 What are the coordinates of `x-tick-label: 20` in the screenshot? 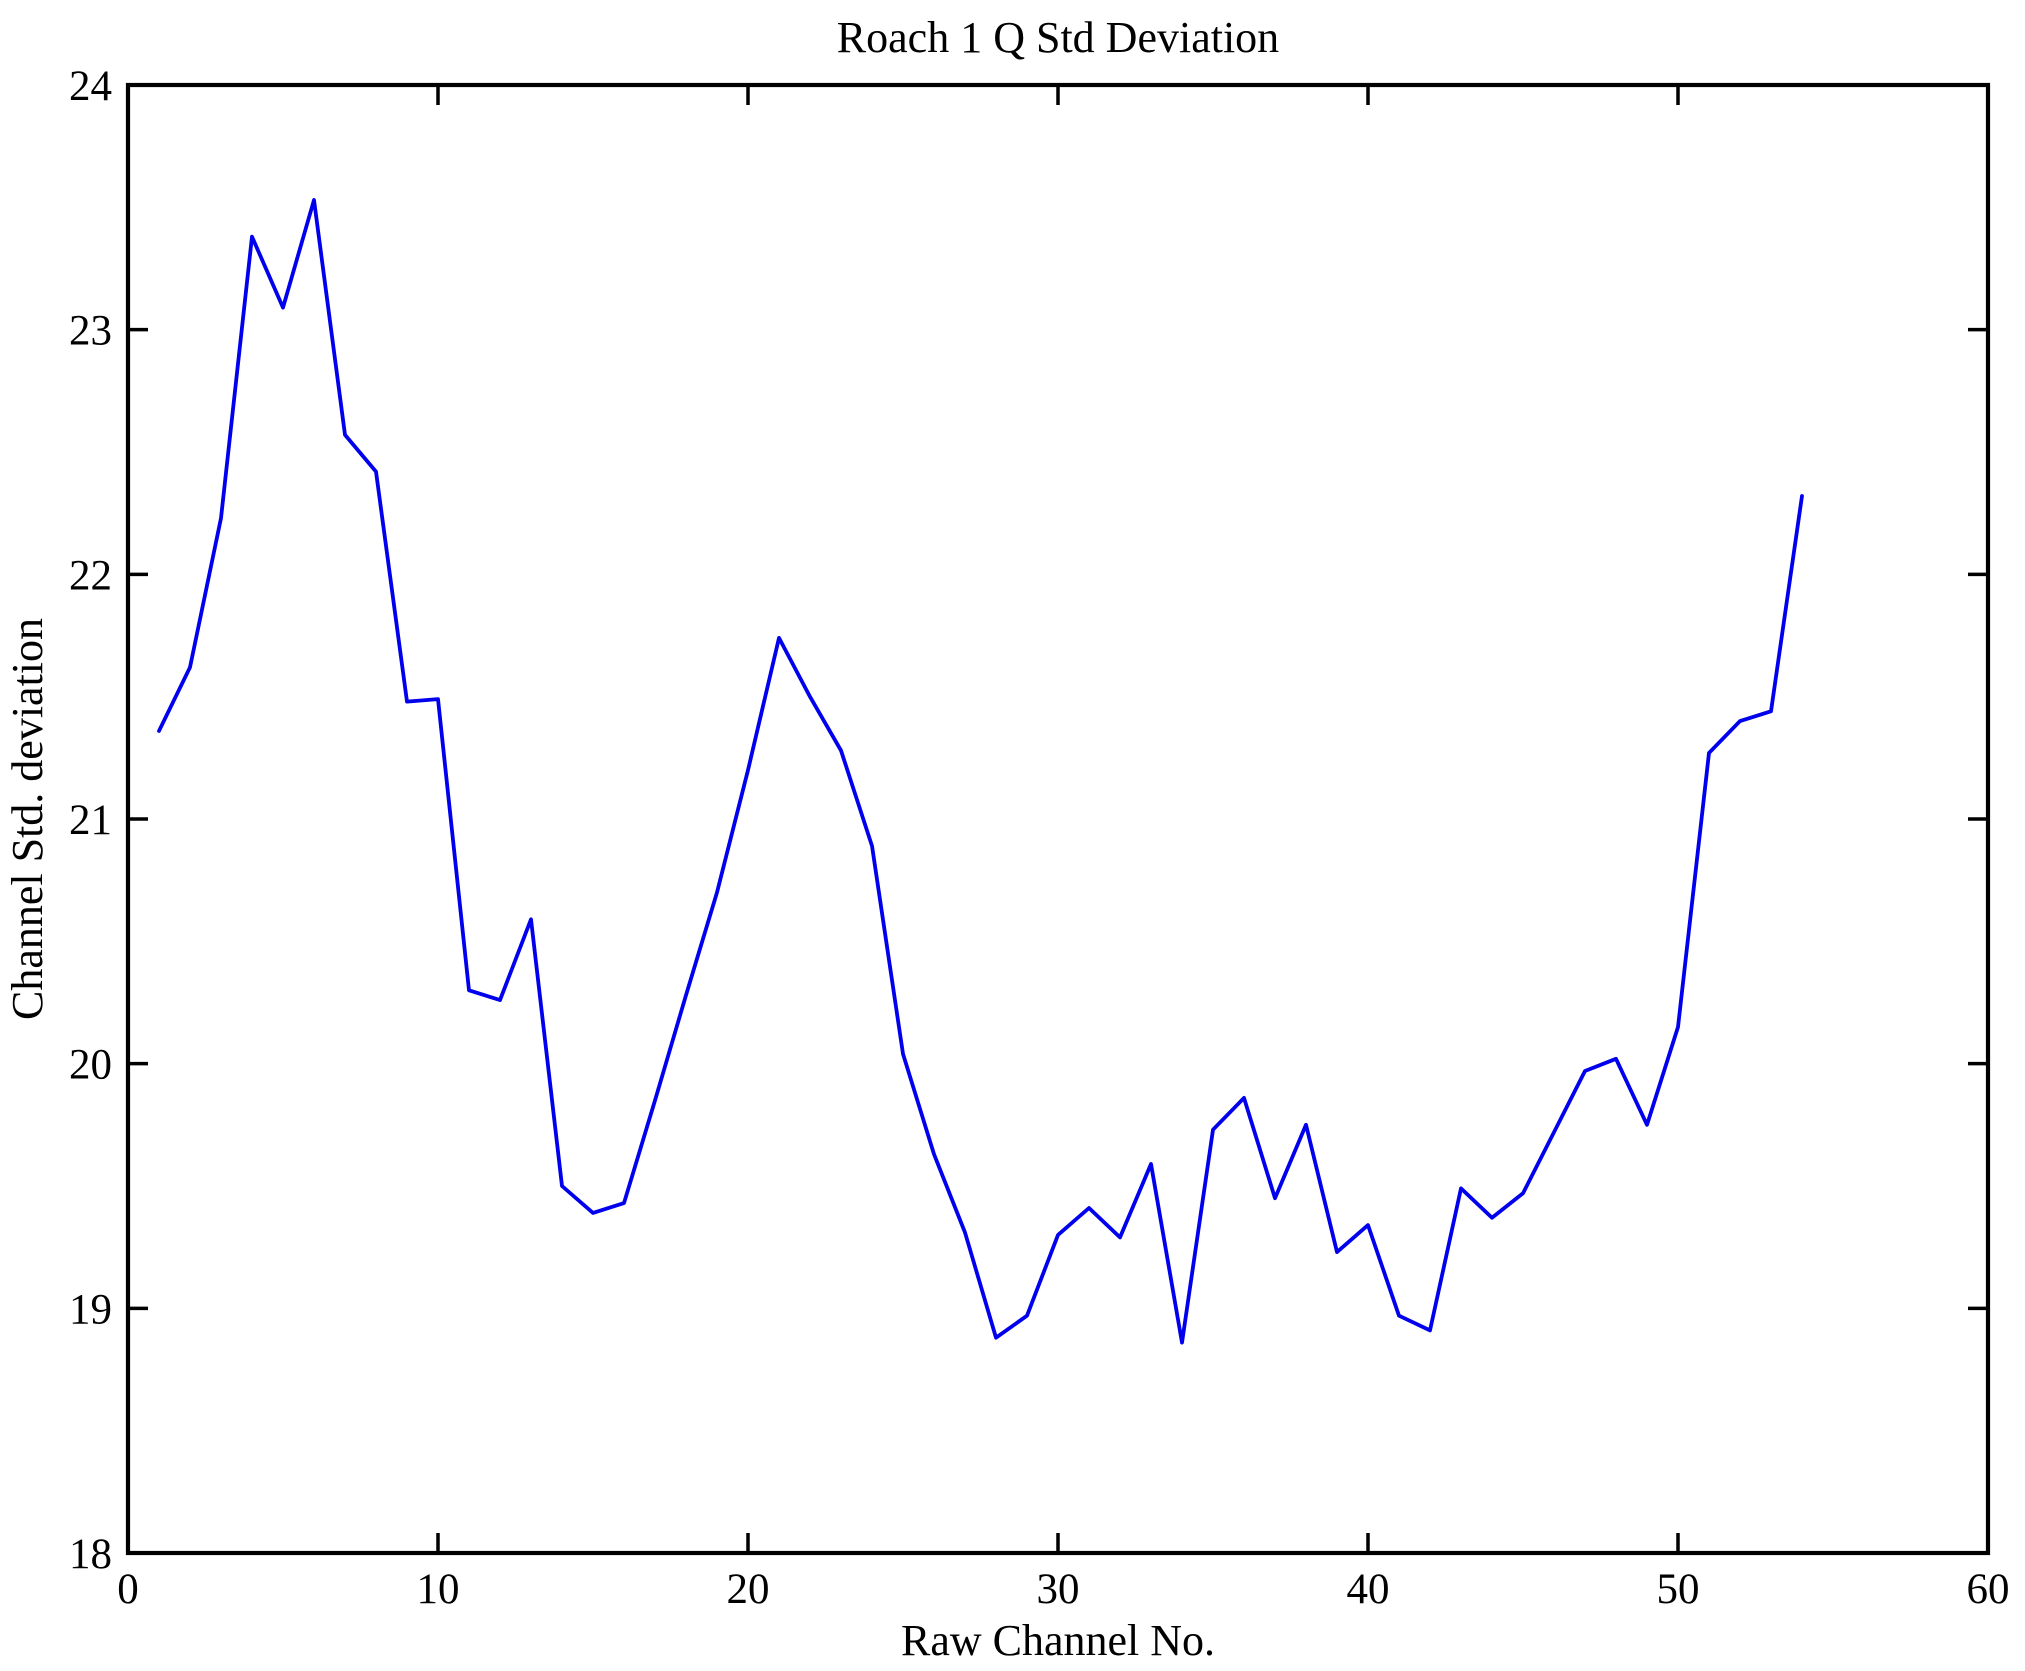 It's located at (748, 1589).